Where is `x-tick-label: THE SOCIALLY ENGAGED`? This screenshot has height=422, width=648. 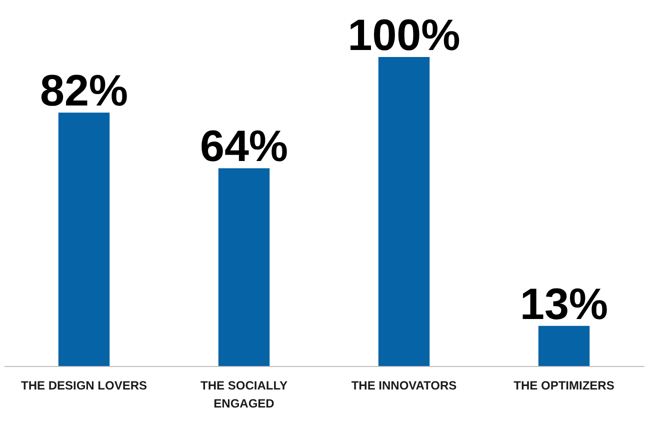
x-tick-label: THE SOCIALLY ENGAGED is located at coordinates (244, 394).